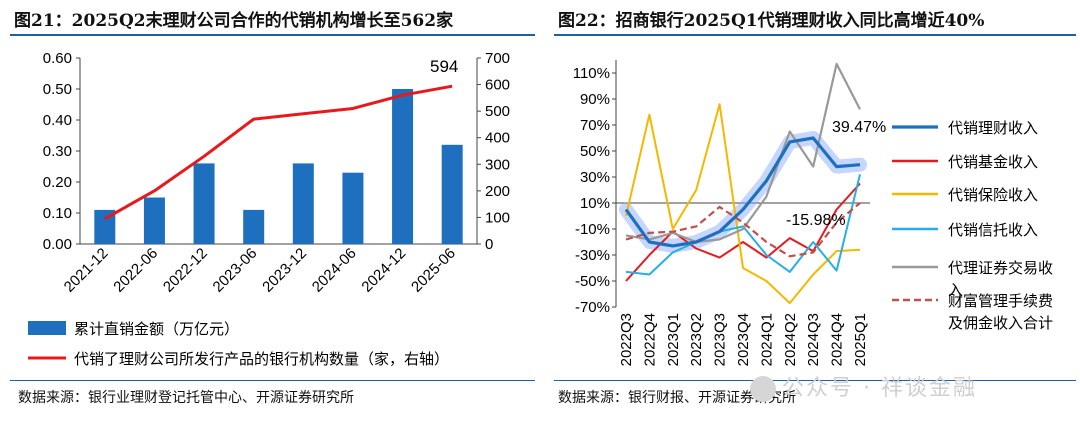  What do you see at coordinates (235, 270) in the screenshot?
I see `x-tick-label: 2023-06` at bounding box center [235, 270].